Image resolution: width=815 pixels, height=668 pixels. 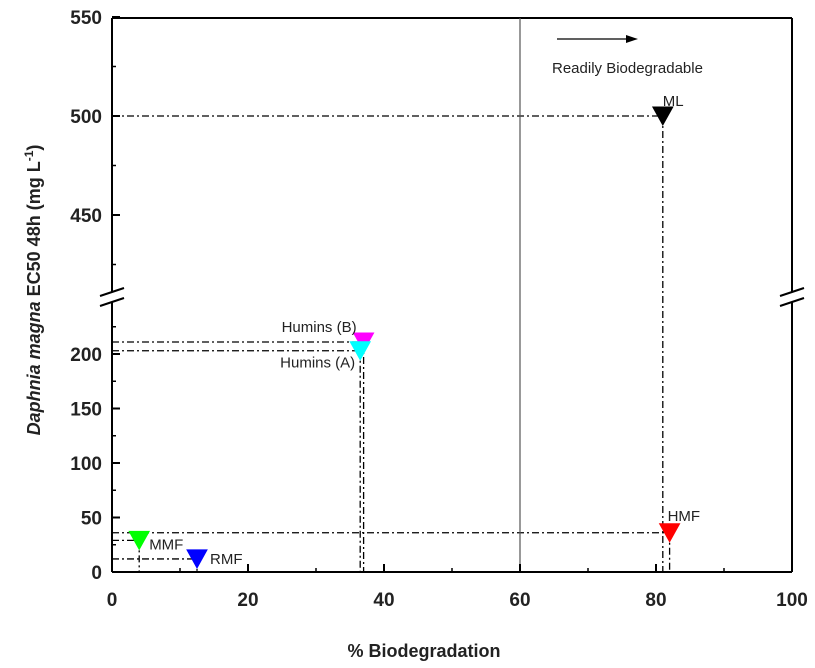 I want to click on annotation-text: Readily Biodegradable, so click(x=627, y=68).